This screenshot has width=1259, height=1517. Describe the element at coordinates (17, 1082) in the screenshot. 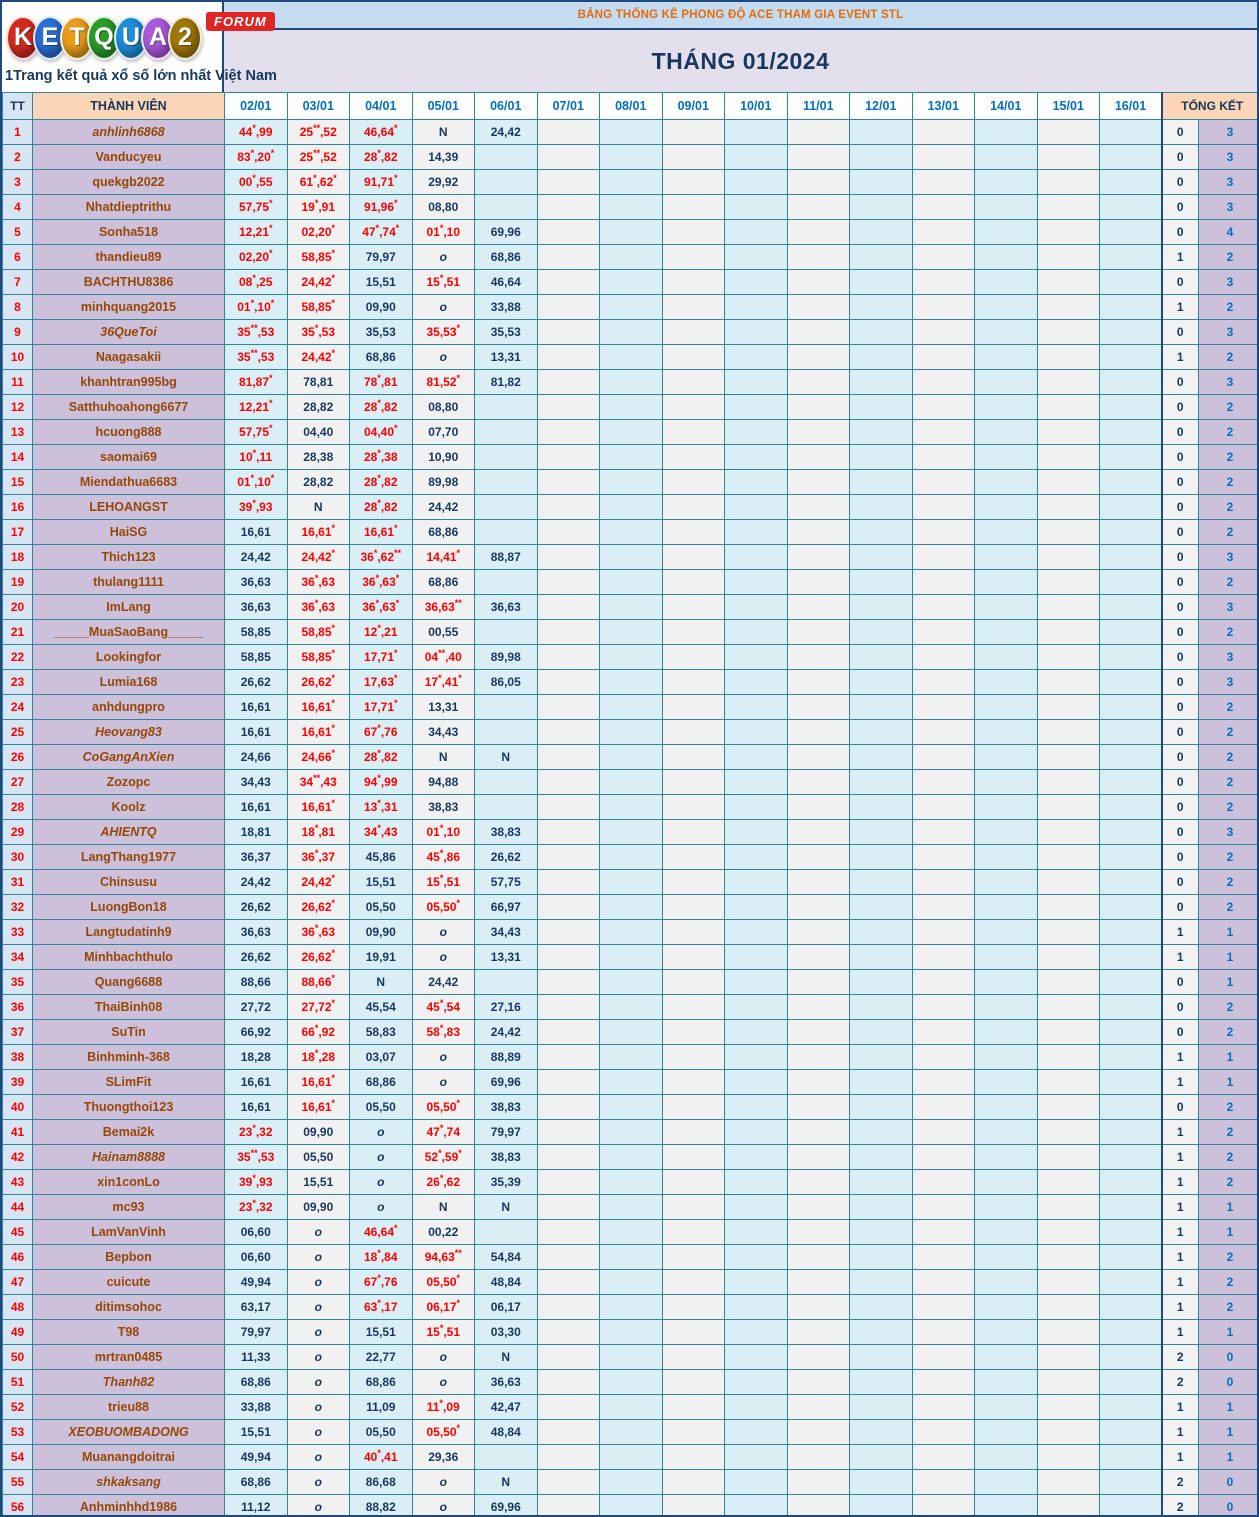

I see `row-number: 39` at that location.